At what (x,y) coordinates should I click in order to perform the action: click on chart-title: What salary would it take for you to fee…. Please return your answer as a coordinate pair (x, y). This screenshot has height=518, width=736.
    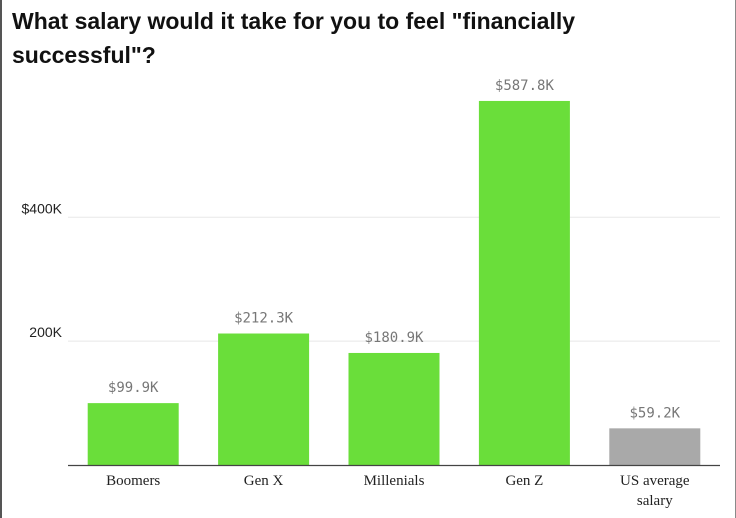
    Looking at the image, I should click on (294, 38).